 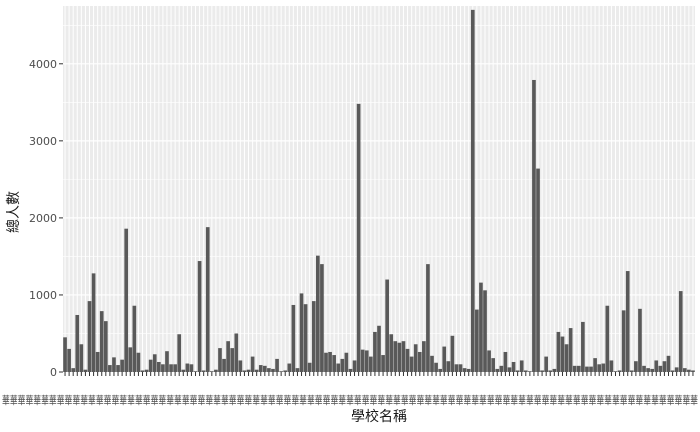 What do you see at coordinates (43, 295) in the screenshot?
I see `y-tick-label: 1000` at bounding box center [43, 295].